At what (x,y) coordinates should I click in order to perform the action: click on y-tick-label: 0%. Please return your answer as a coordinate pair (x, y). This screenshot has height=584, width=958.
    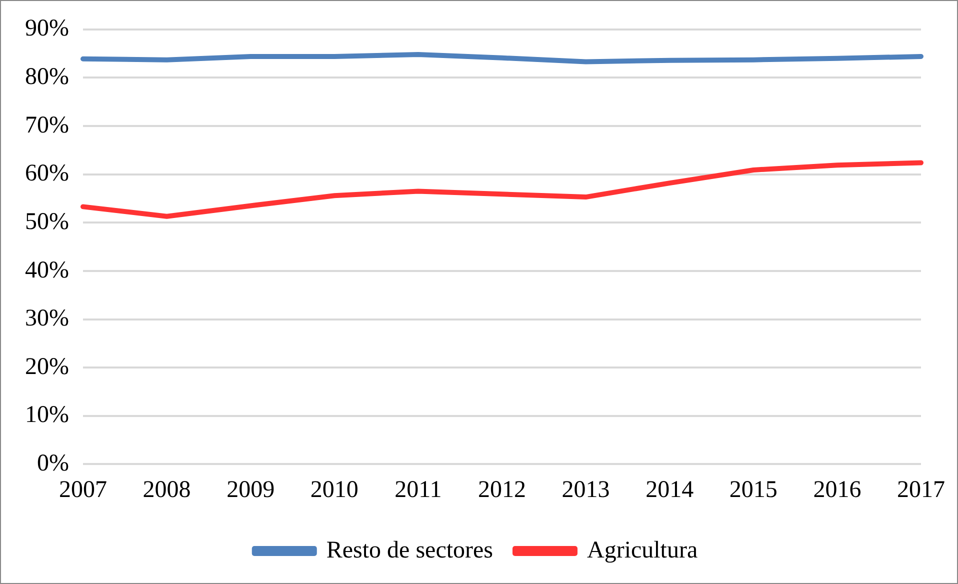
    Looking at the image, I should click on (52, 463).